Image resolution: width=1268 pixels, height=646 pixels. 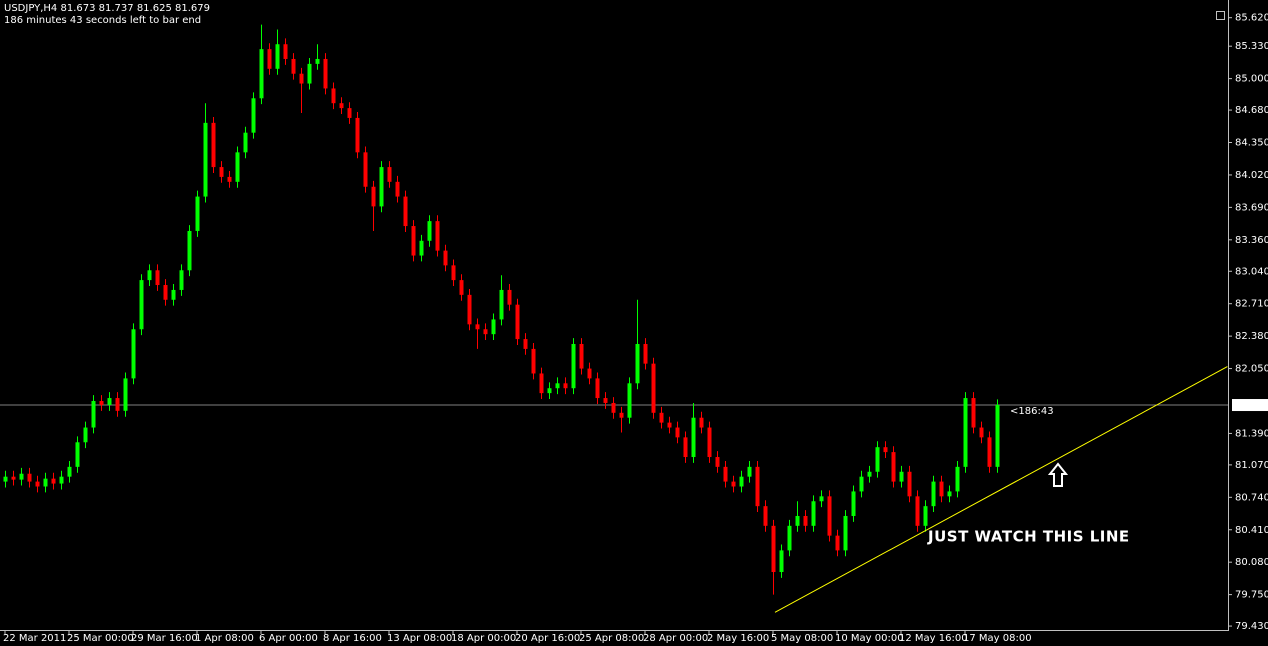 I want to click on last-price-box, so click(x=1250, y=405).